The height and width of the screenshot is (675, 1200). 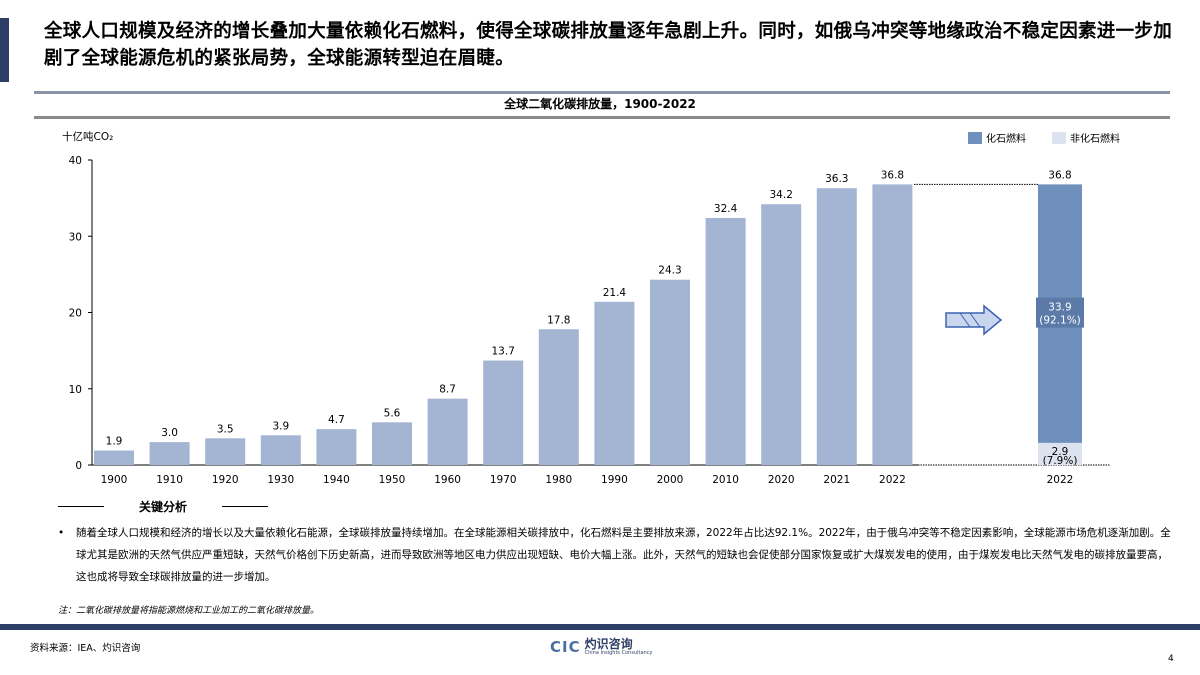 What do you see at coordinates (1171, 659) in the screenshot?
I see `page-number: 4` at bounding box center [1171, 659].